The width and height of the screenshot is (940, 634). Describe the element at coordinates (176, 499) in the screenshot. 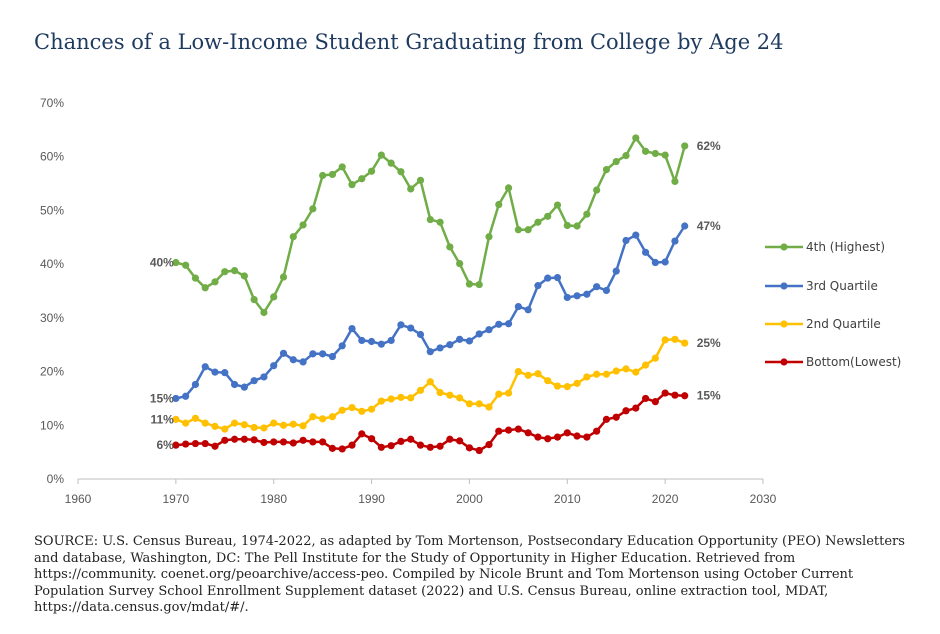

I see `x-tick-label: 1970` at that location.